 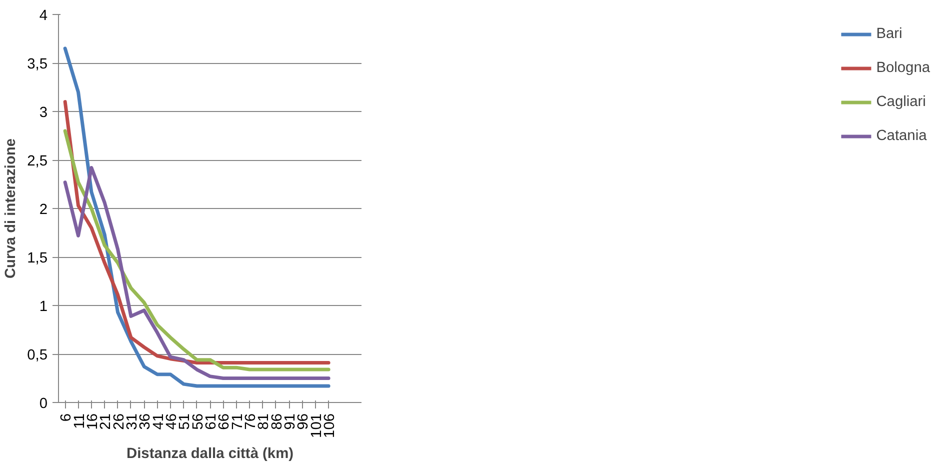 What do you see at coordinates (903, 68) in the screenshot?
I see `legend-label: Bologna` at bounding box center [903, 68].